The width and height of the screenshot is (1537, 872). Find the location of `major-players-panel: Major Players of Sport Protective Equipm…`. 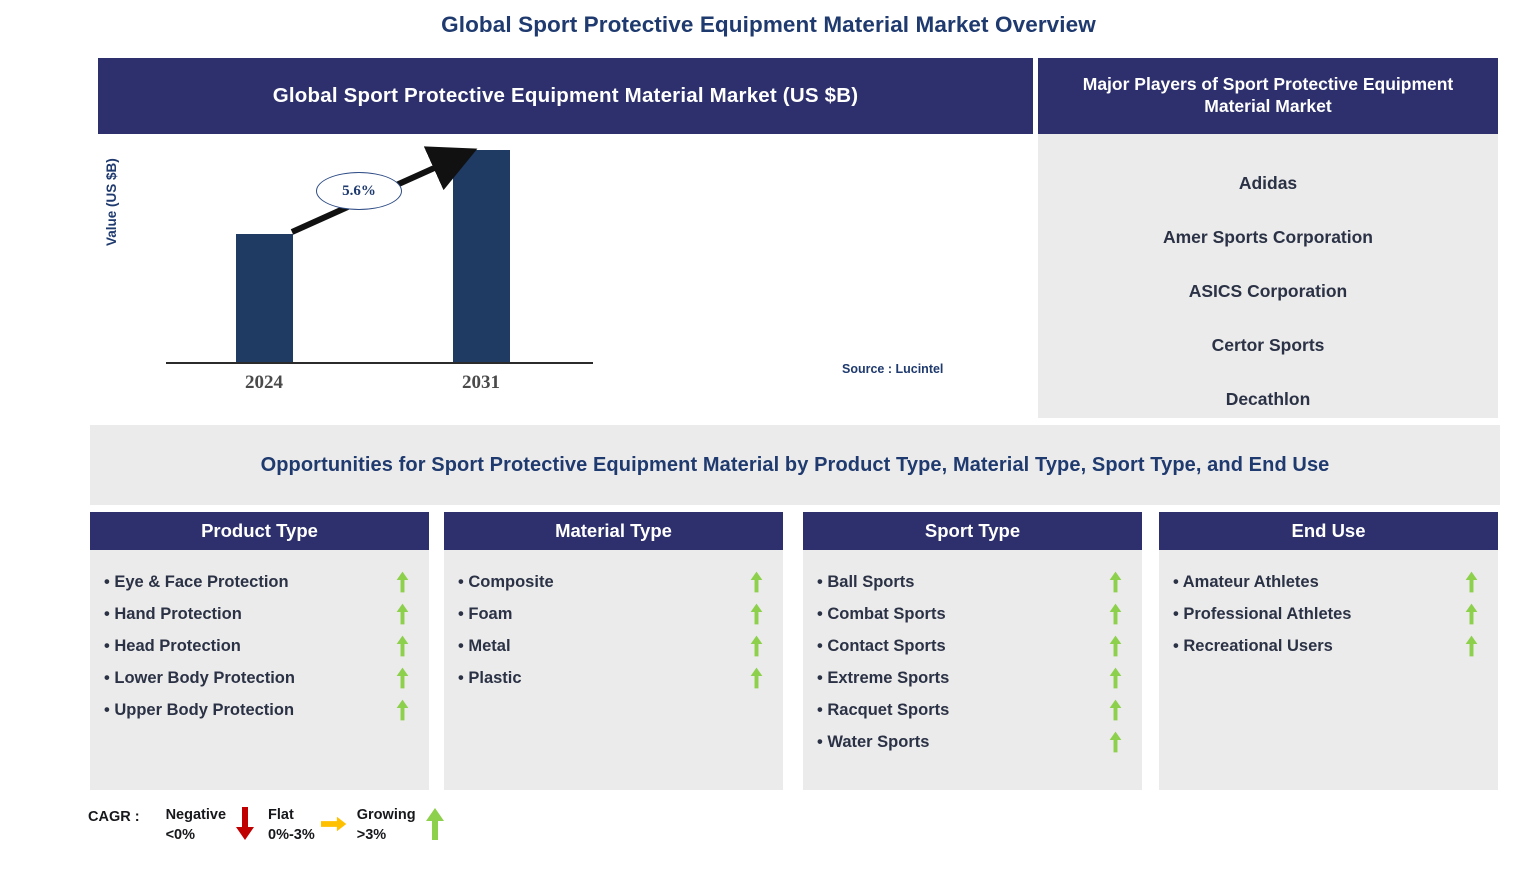

major-players-panel: Major Players of Sport Protective Equipm… is located at coordinates (1268, 238).